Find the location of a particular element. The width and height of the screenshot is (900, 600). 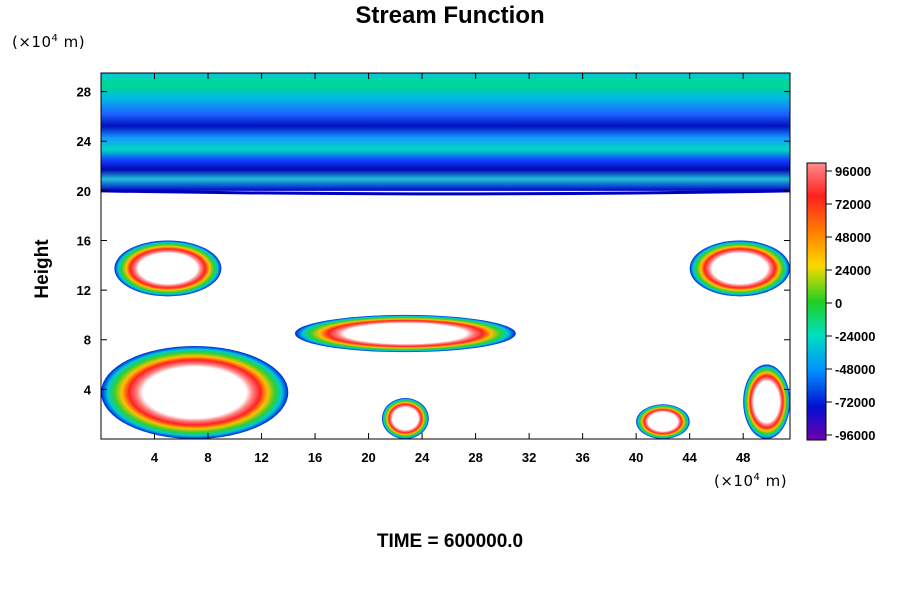

x-tick-label: 28 is located at coordinates (475, 457).